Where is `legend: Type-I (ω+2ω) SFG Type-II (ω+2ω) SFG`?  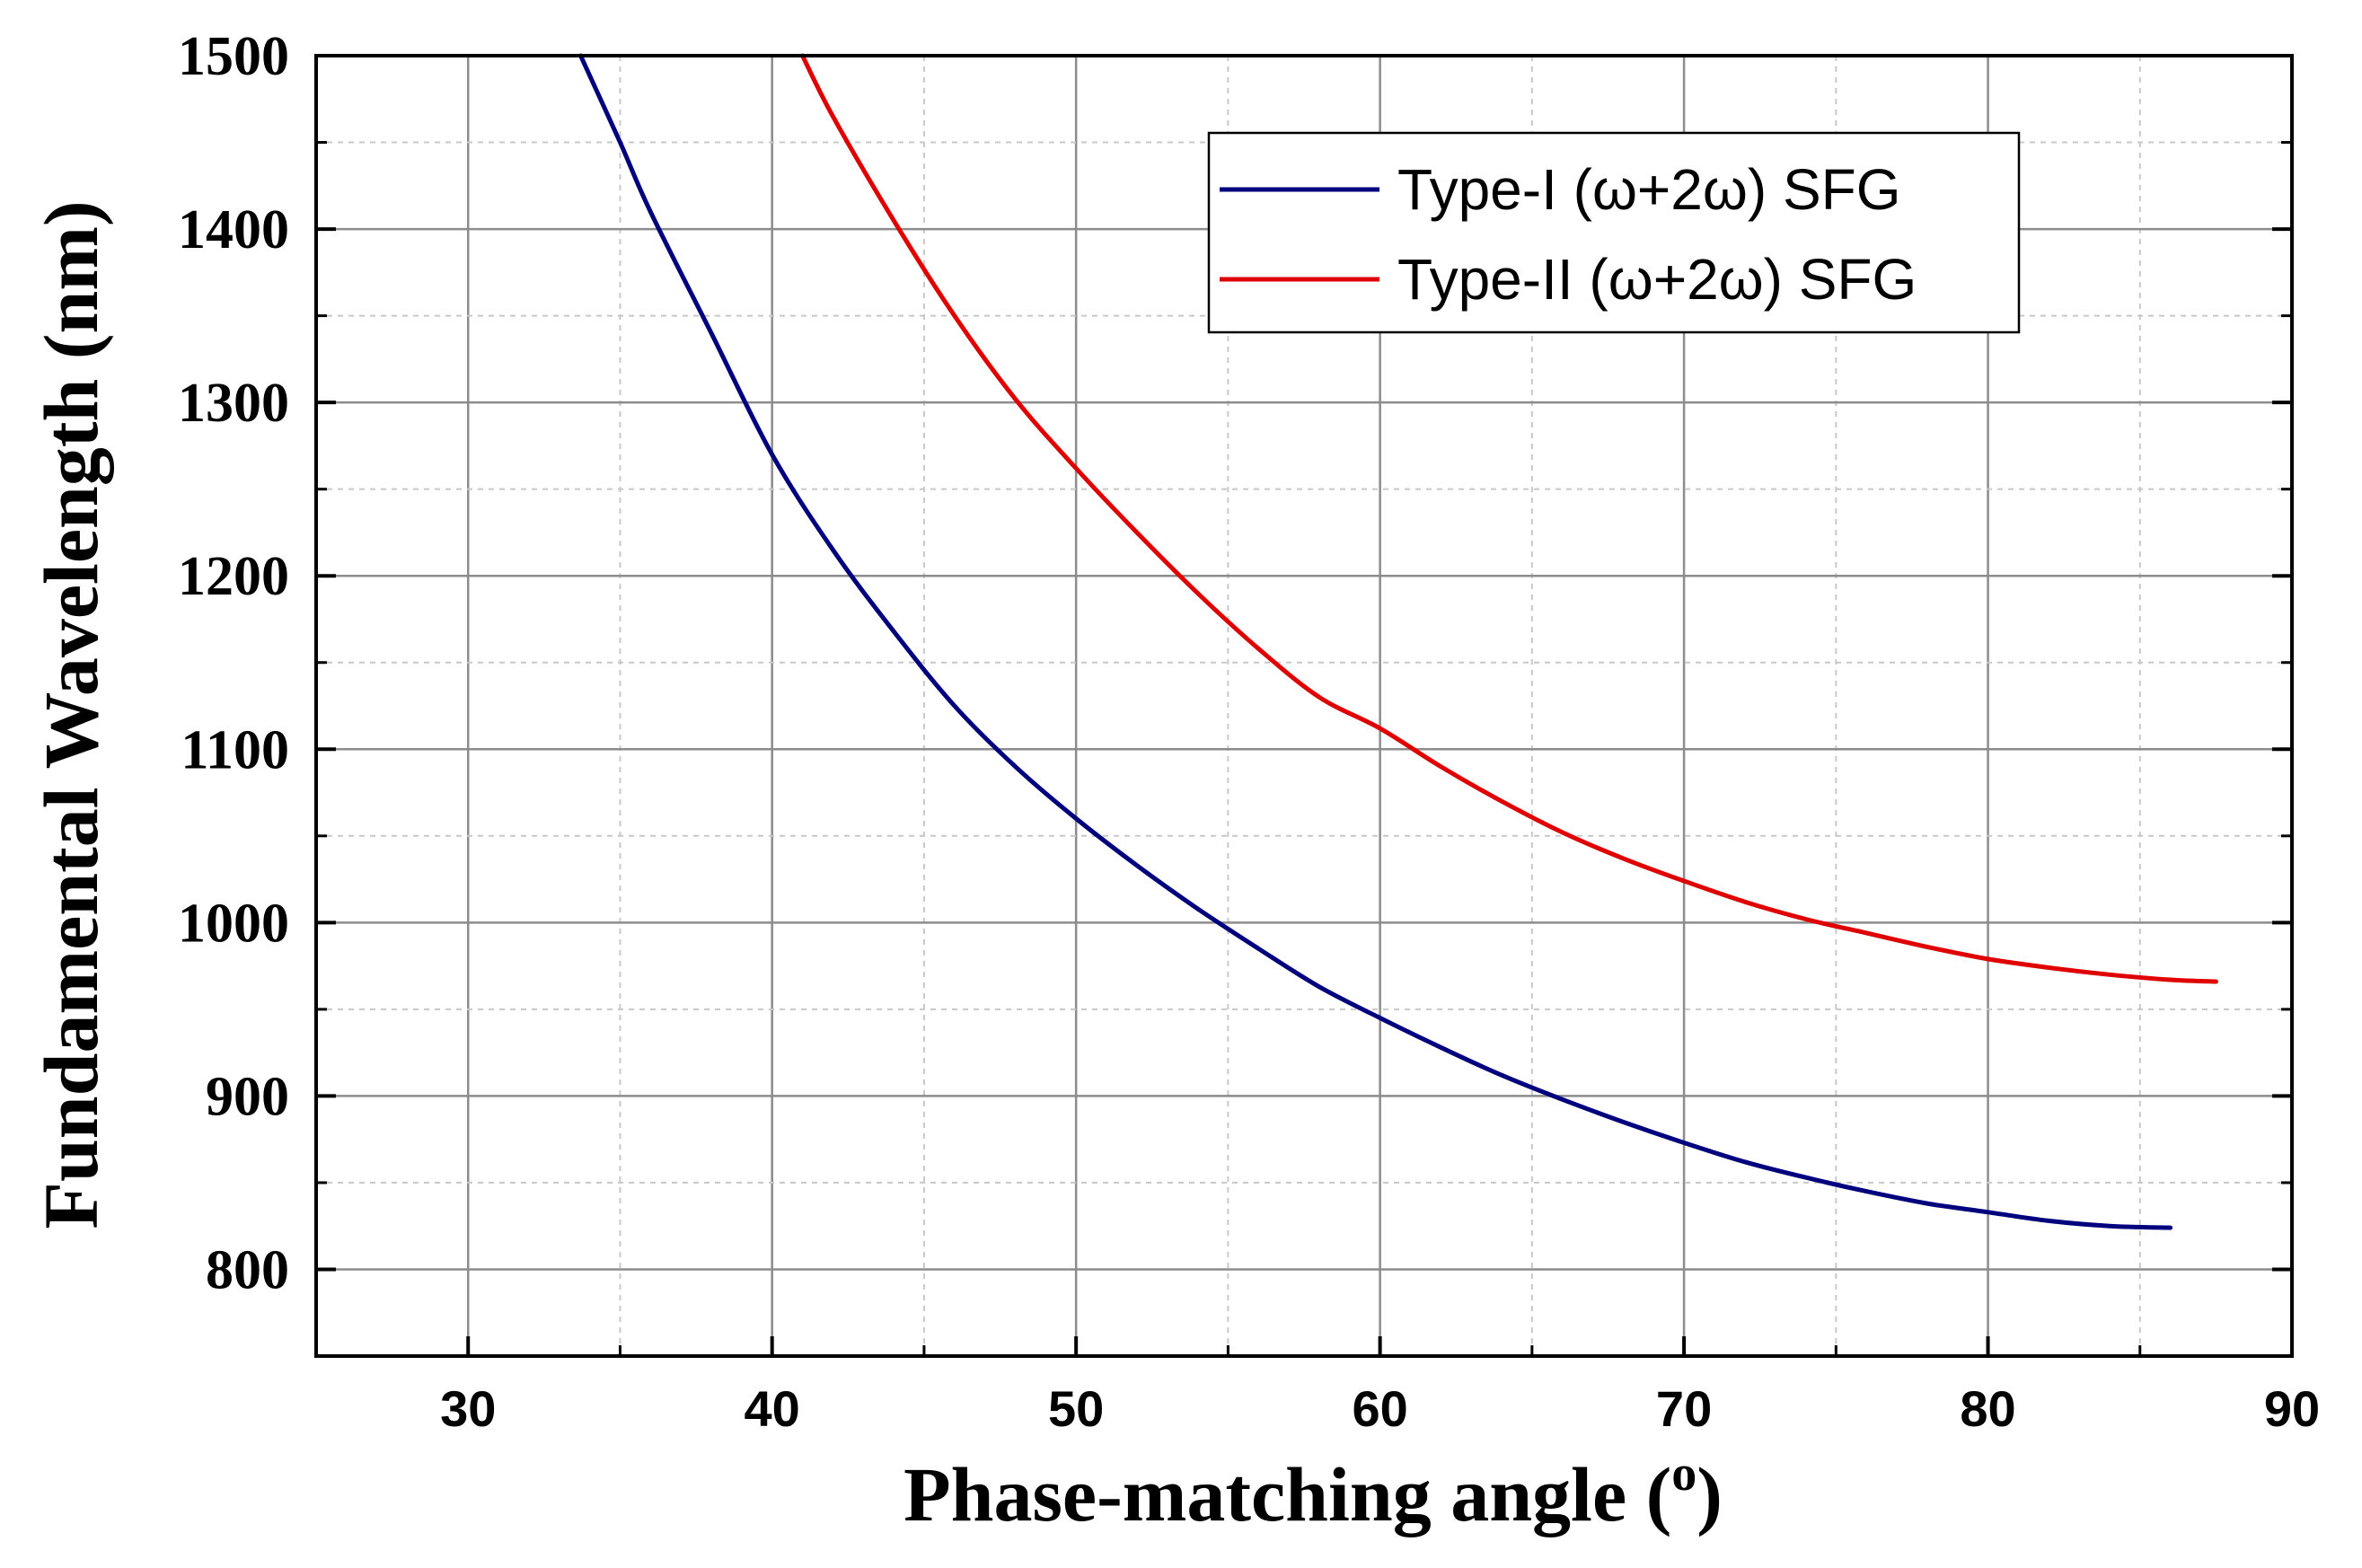 legend: Type-I (ω+2ω) SFG Type-II (ω+2ω) SFG is located at coordinates (1614, 232).